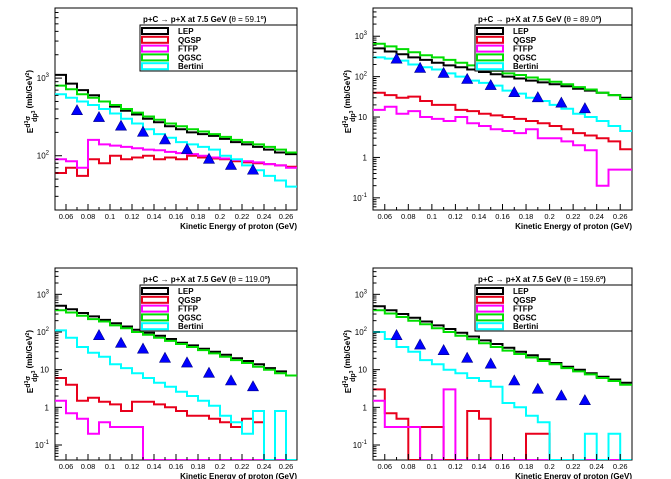 This screenshot has width=671, height=479. What do you see at coordinates (165, 19) in the screenshot?
I see `title-arrow: →` at bounding box center [165, 19].